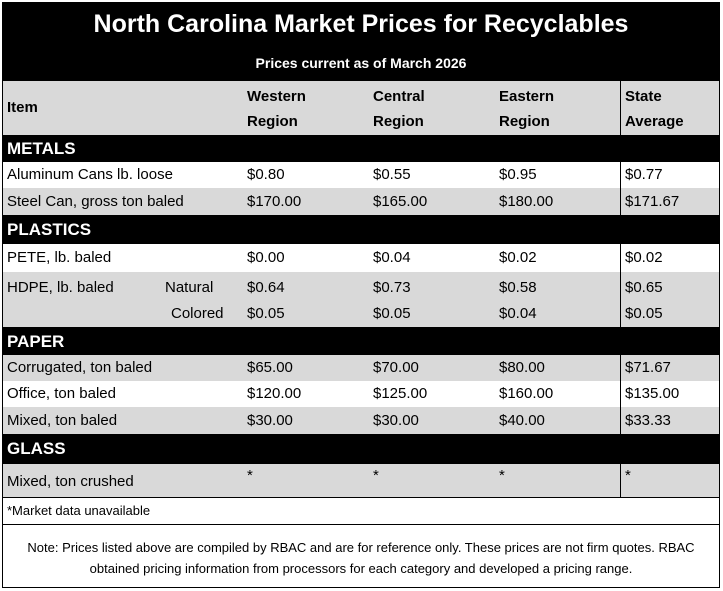 Image resolution: width=723 pixels, height=591 pixels. Describe the element at coordinates (392, 257) in the screenshot. I see `row-central: $0.04` at that location.